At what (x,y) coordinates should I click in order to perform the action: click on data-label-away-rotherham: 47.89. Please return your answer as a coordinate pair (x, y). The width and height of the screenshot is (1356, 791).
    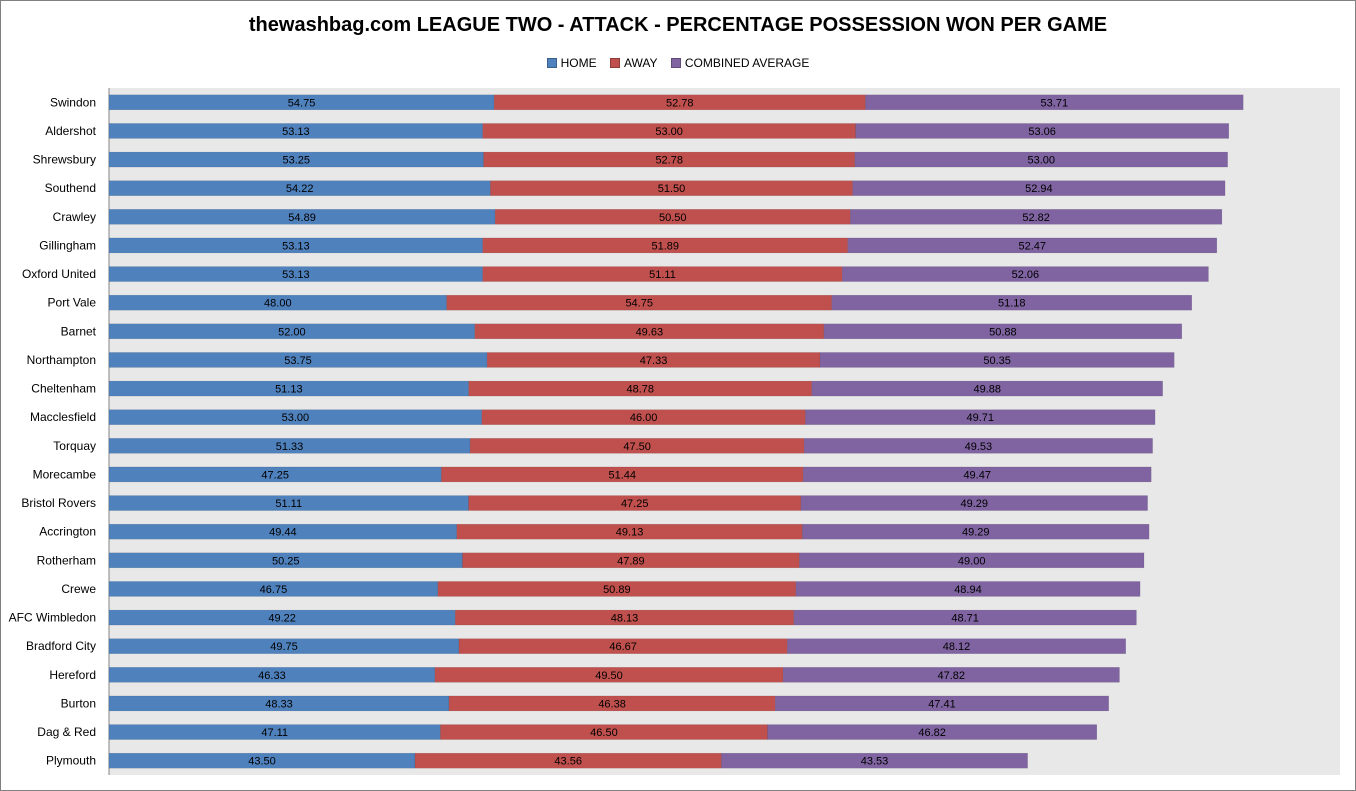
    Looking at the image, I should click on (631, 561).